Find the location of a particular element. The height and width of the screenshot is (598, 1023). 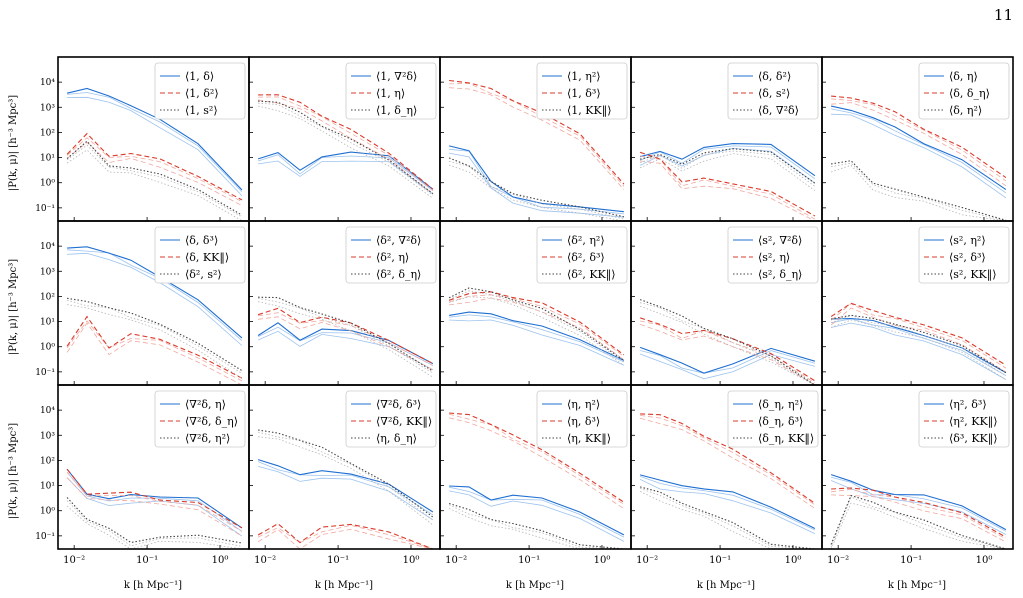

legend-entry: ⟨s², η⟩ is located at coordinates (774, 257).